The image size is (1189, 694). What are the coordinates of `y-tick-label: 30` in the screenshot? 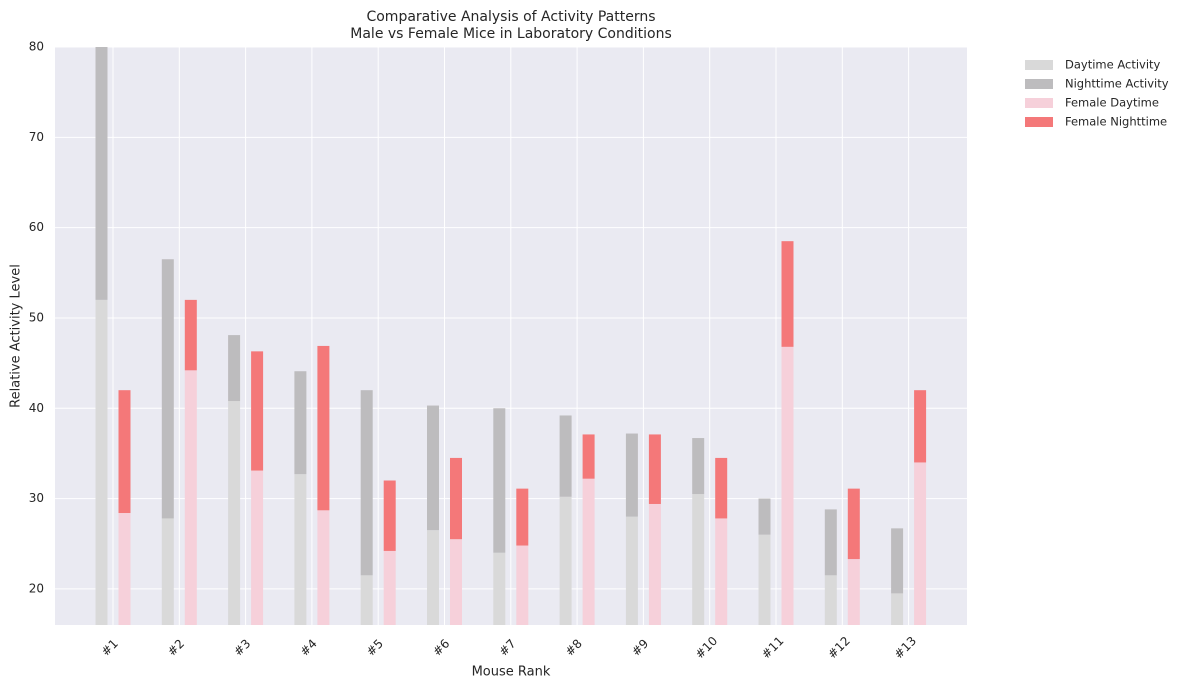 It's located at (36, 498).